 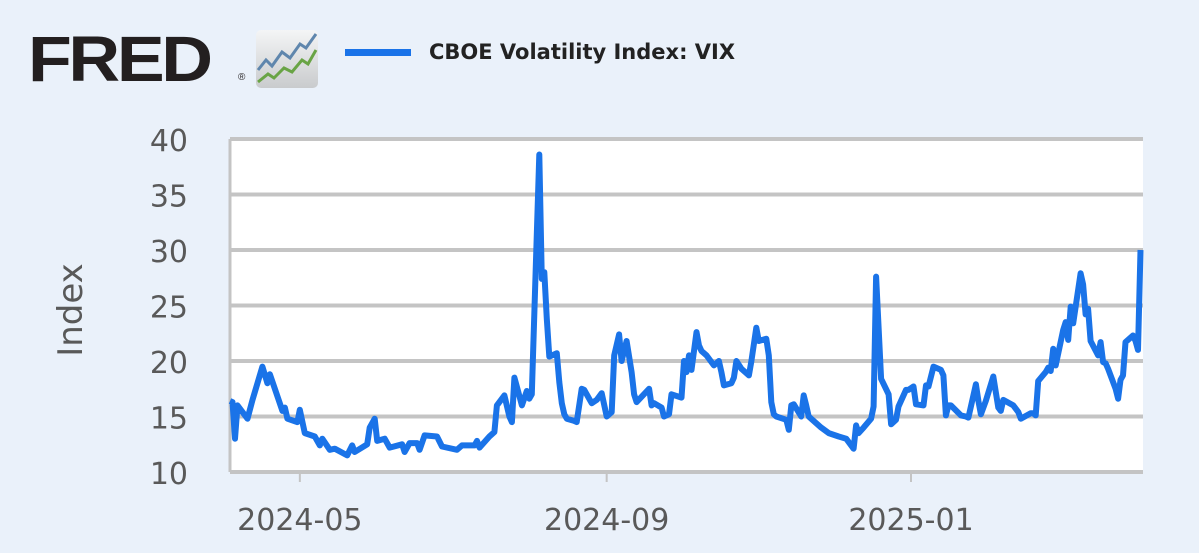 What do you see at coordinates (582, 52) in the screenshot?
I see `legend-label: CBOE Volatility Index: VIX` at bounding box center [582, 52].